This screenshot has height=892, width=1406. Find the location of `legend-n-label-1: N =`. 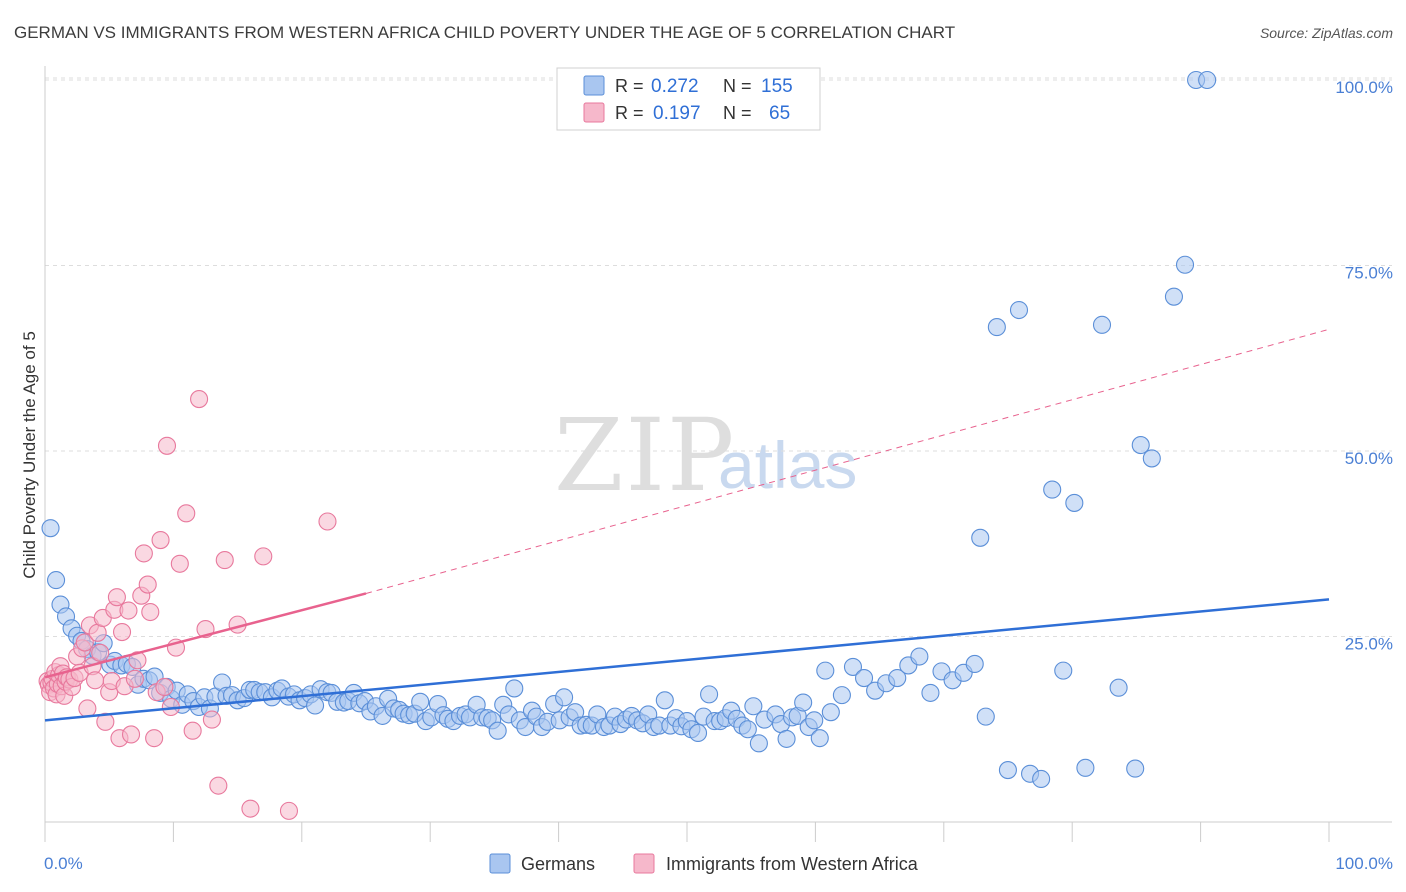

legend-n-label-1: N = is located at coordinates (737, 86).